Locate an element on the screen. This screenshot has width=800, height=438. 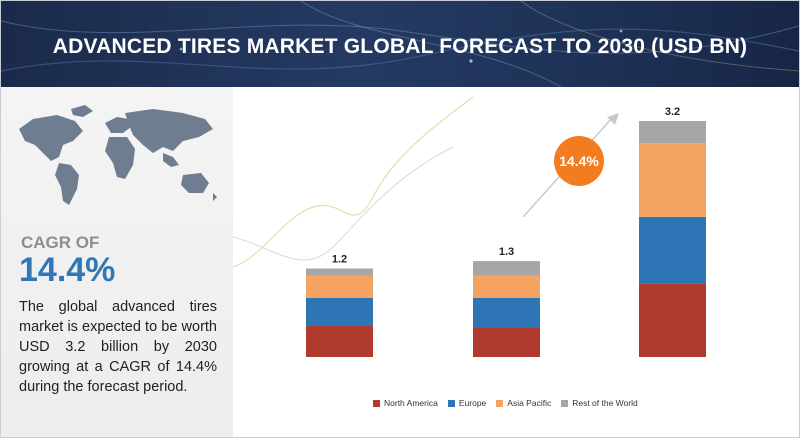
legend-item: North America is located at coordinates (405, 403).